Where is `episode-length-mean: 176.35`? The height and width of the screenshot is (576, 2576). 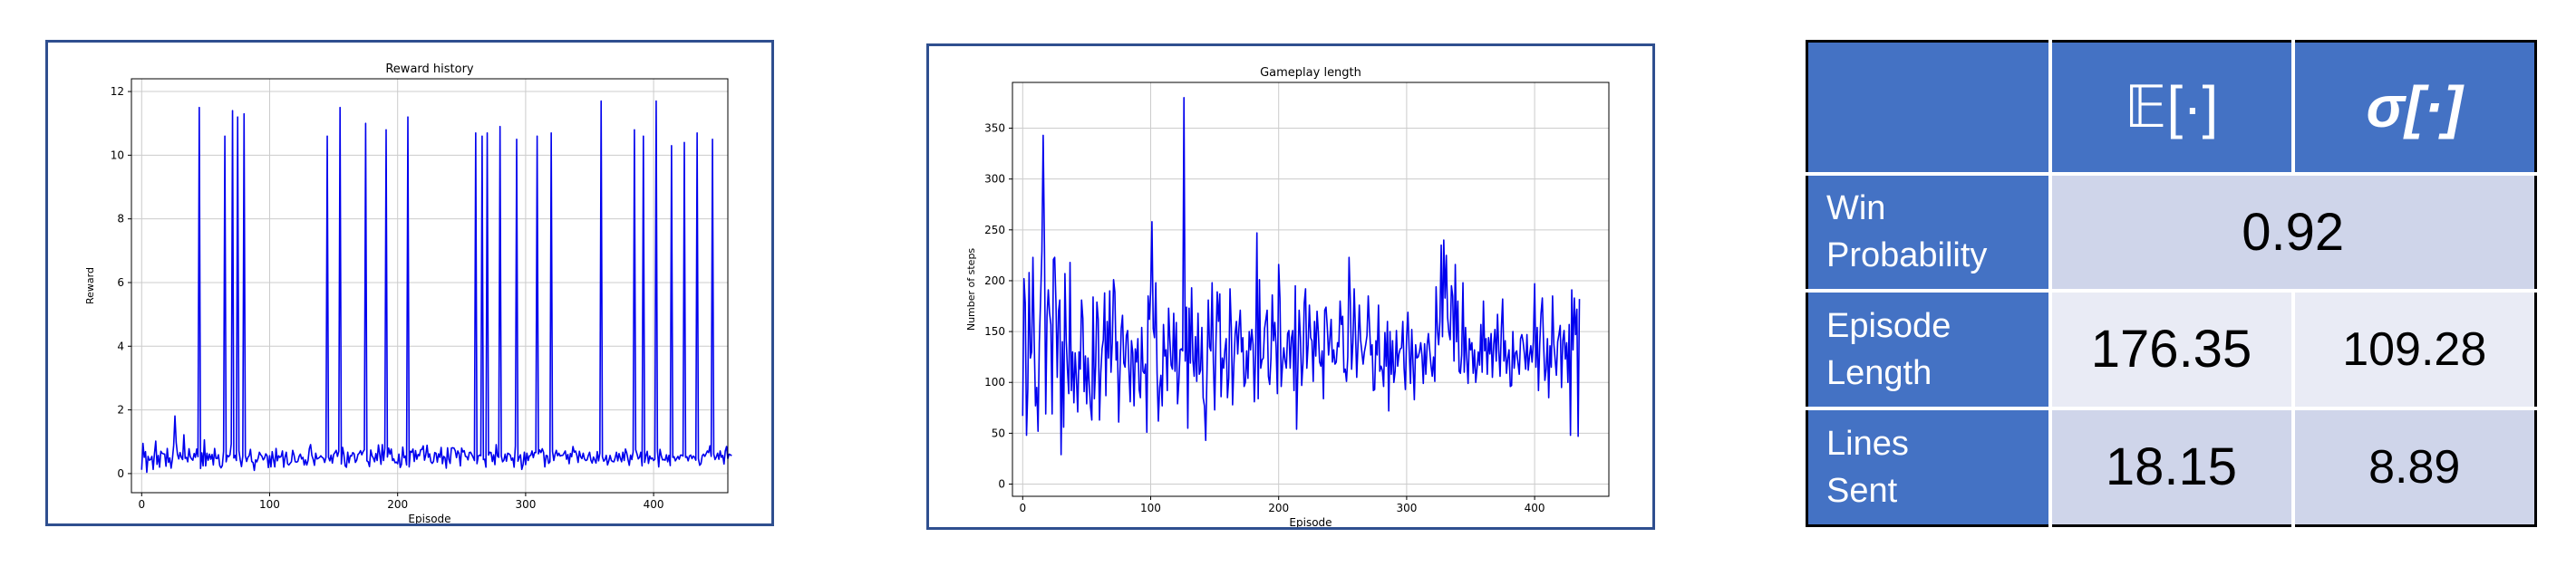 episode-length-mean: 176.35 is located at coordinates (2171, 349).